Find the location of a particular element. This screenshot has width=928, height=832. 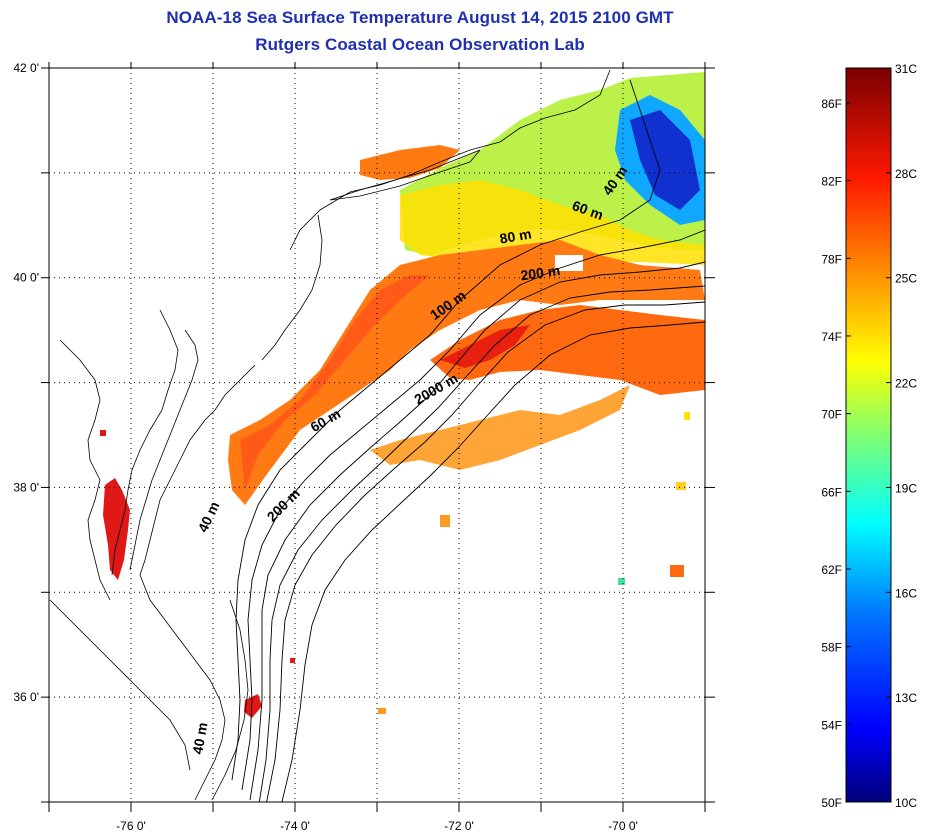

colorbar-label-celsius: 25C is located at coordinates (906, 279).